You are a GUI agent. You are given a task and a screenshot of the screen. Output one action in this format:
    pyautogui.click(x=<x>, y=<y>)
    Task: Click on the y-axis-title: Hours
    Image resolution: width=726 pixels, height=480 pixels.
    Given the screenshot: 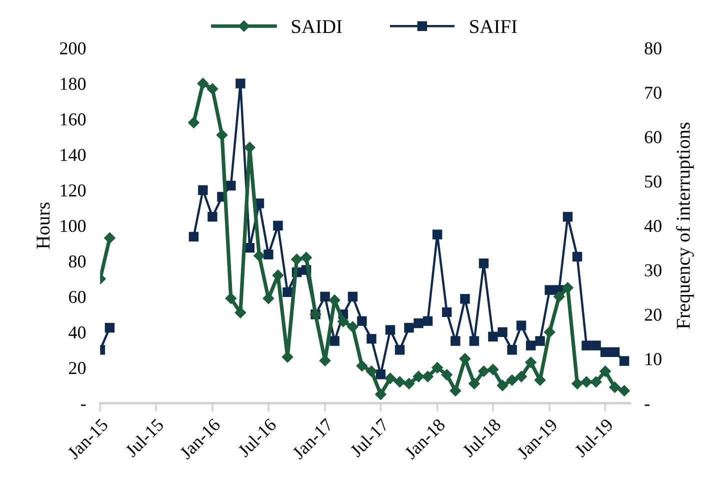 What is the action you would take?
    pyautogui.click(x=43, y=225)
    